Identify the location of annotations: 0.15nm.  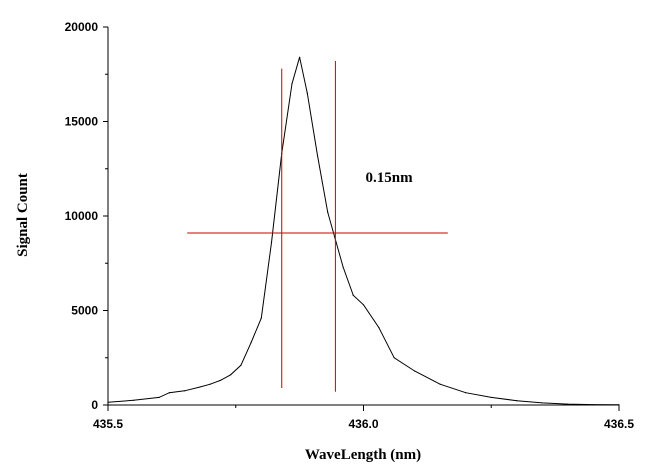
(390, 178).